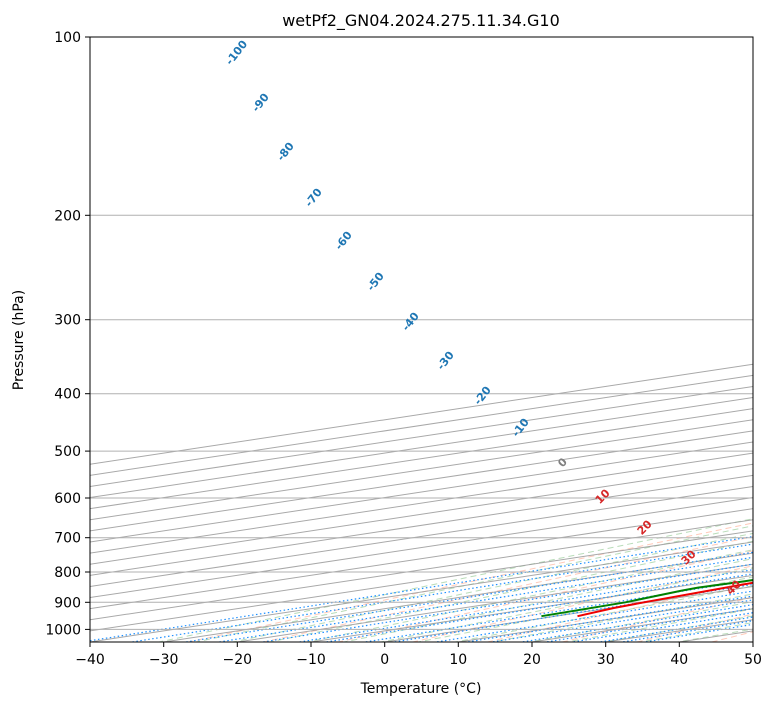 This screenshot has width=775, height=712. Describe the element at coordinates (458, 660) in the screenshot. I see `x-tick-label: 10` at that location.